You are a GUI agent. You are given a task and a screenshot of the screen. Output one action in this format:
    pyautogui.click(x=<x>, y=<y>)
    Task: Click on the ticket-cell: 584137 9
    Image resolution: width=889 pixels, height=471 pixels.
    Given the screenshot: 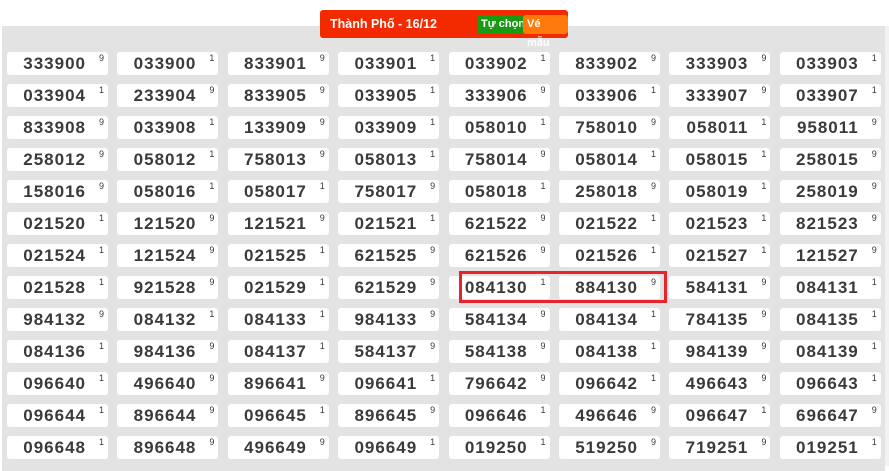 What is the action you would take?
    pyautogui.click(x=389, y=351)
    